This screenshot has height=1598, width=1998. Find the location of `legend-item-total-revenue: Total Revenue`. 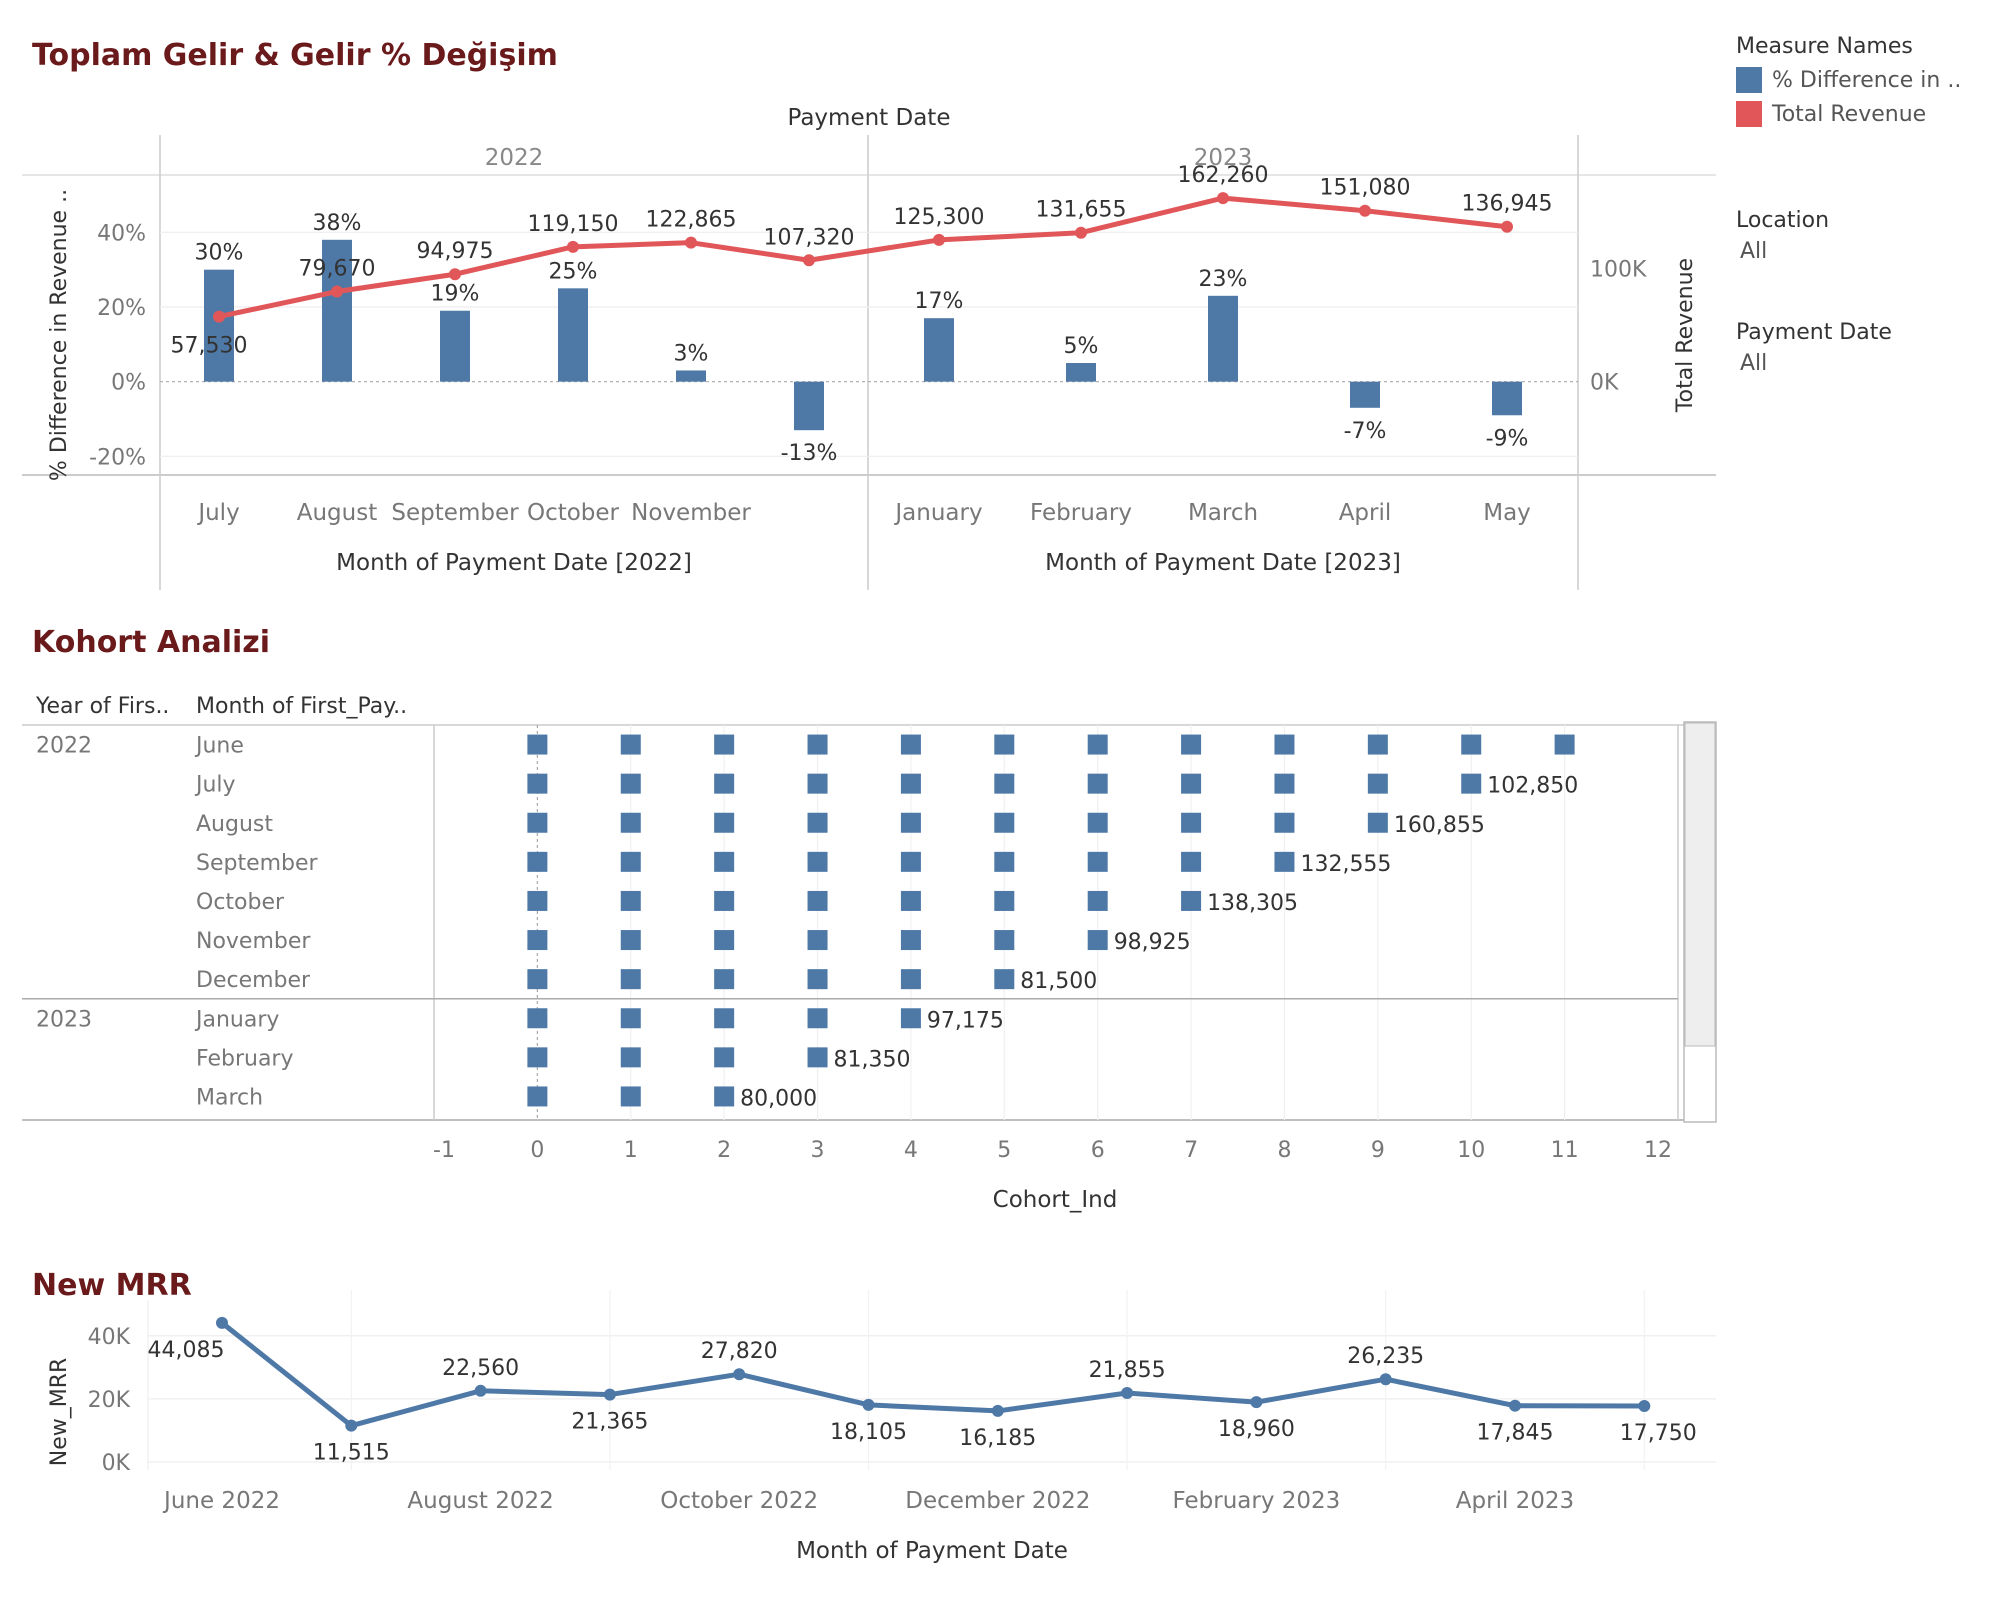

legend-item-total-revenue: Total Revenue is located at coordinates (1848, 114).